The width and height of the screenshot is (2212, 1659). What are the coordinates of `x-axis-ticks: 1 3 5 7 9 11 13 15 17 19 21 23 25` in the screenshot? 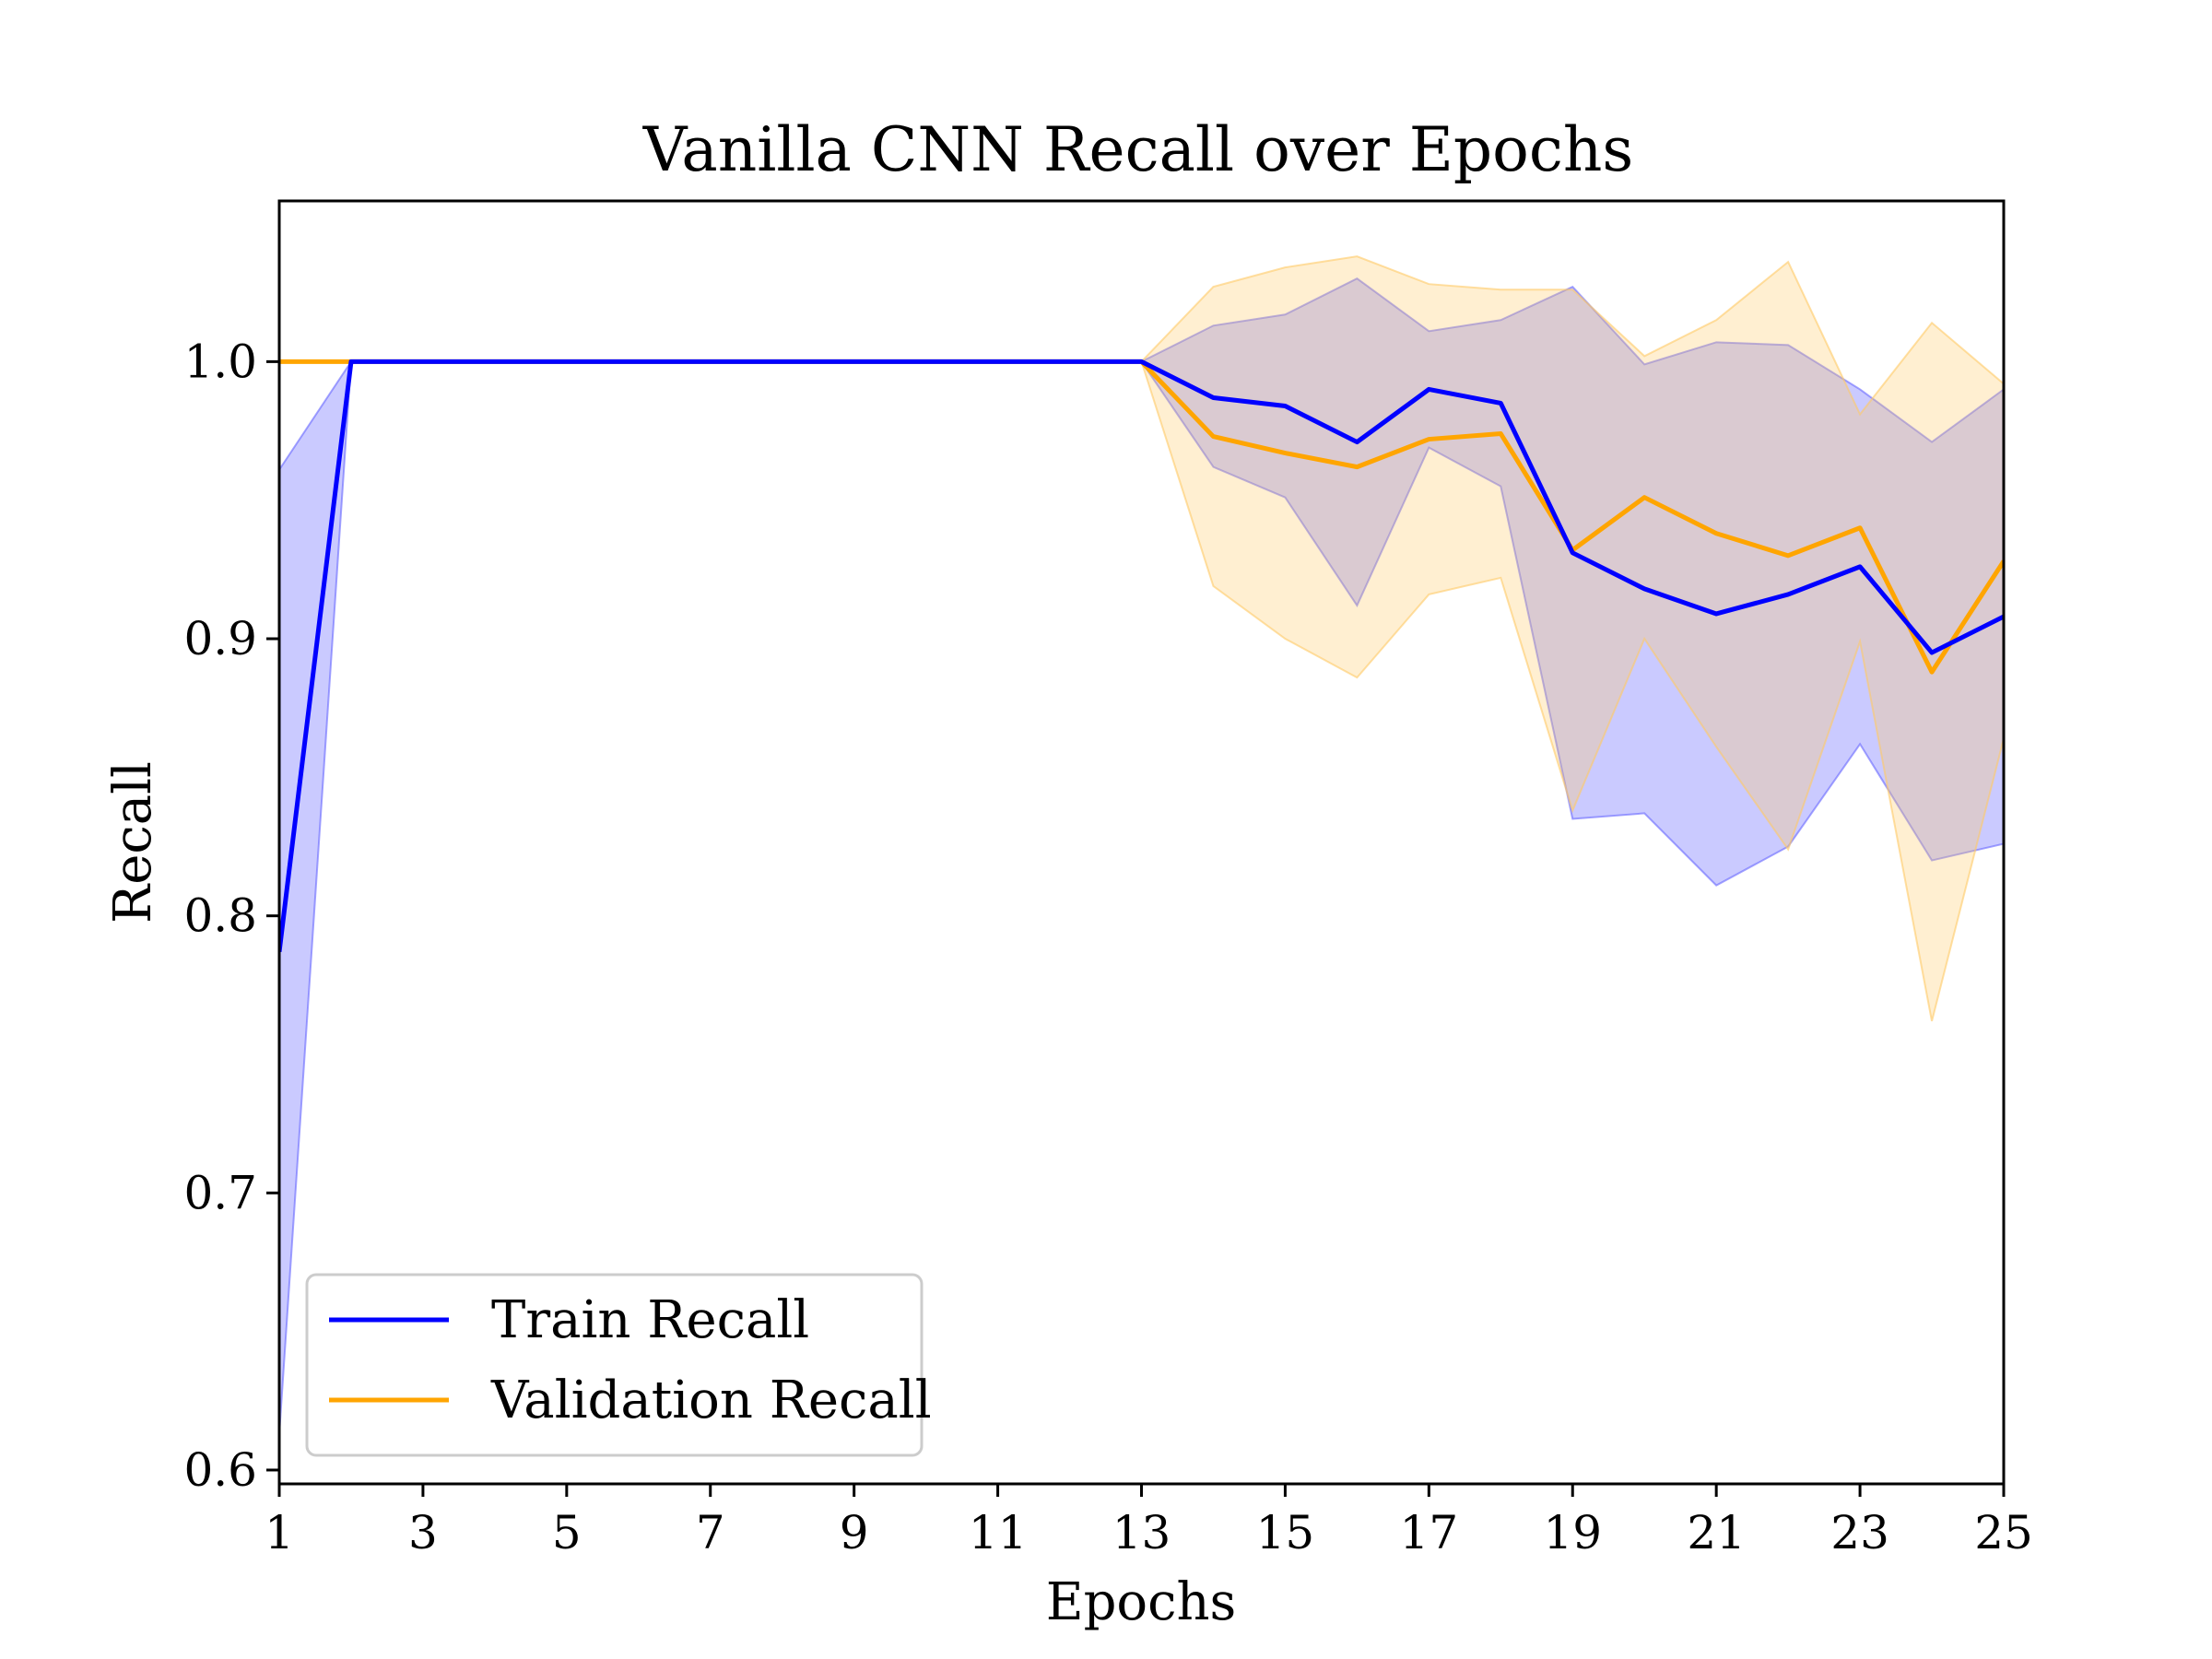 It's located at (1149, 1521).